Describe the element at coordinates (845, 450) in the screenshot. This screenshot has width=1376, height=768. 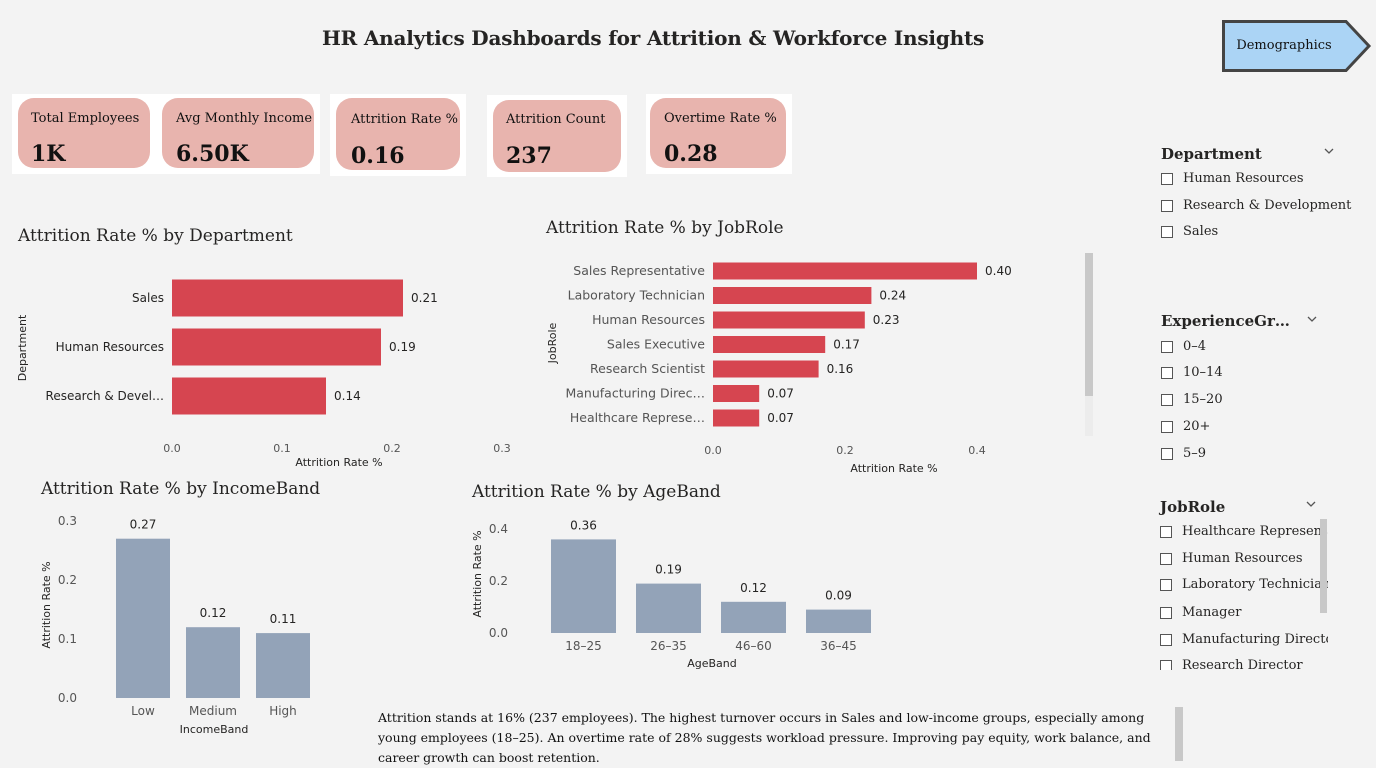
I see `x-tick-label: 0.2` at that location.